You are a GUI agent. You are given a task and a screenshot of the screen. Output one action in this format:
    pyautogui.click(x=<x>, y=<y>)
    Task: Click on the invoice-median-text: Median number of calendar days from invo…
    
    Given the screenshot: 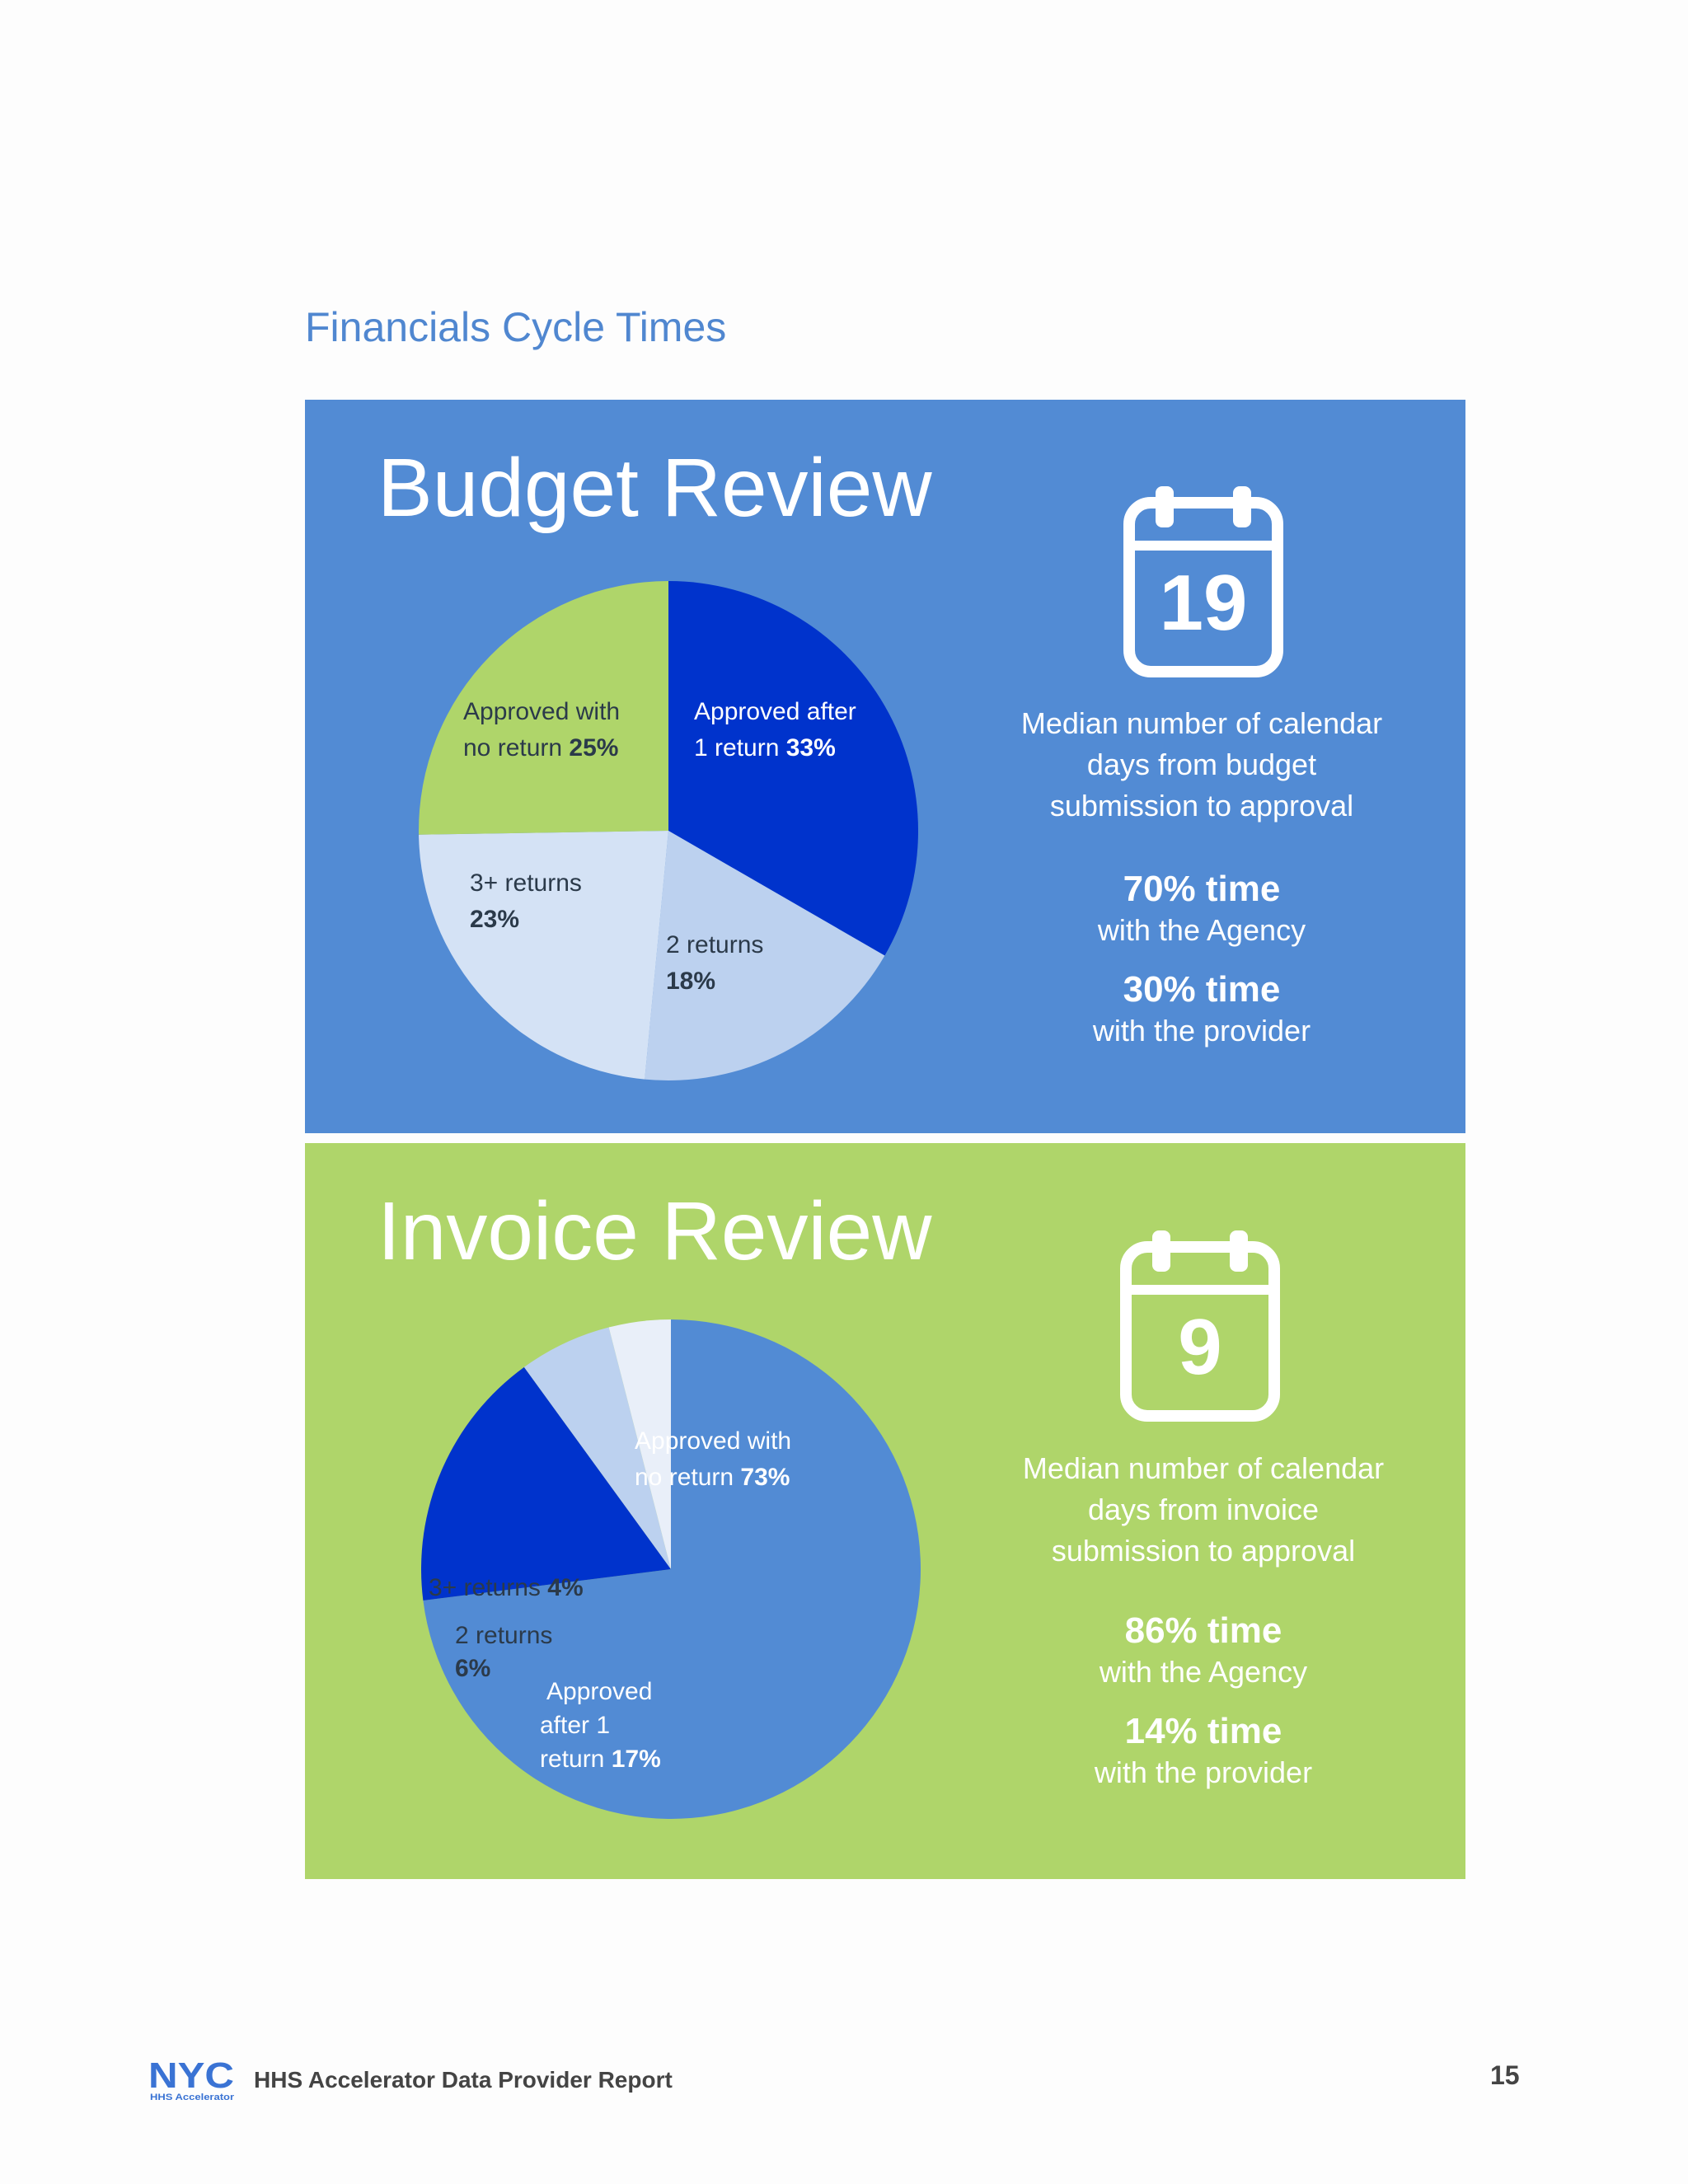 What is the action you would take?
    pyautogui.click(x=1204, y=1509)
    